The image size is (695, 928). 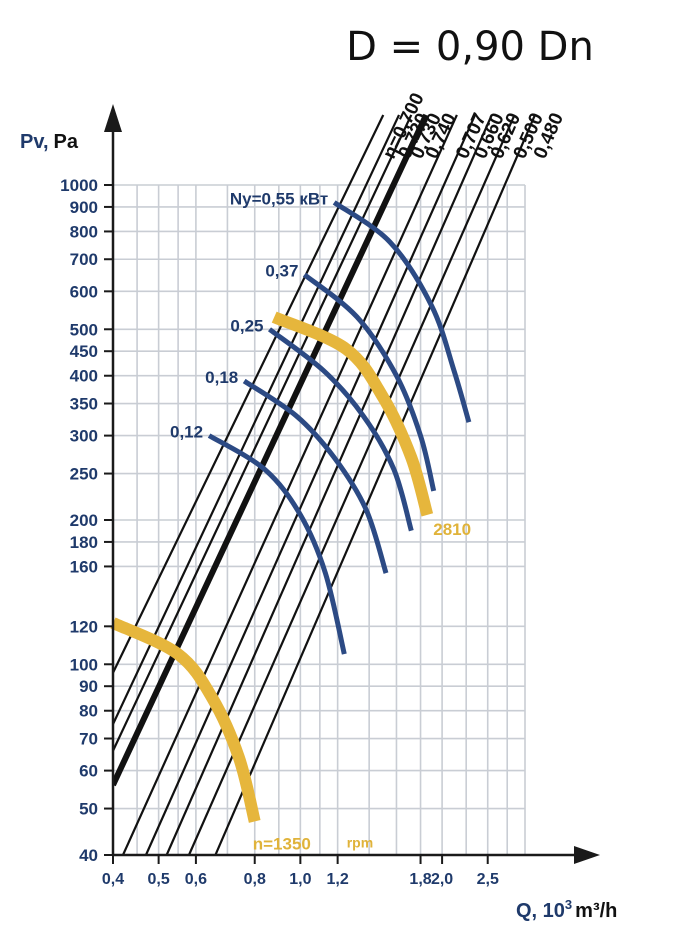 I want to click on x-tick-label: 0,8, so click(x=255, y=879).